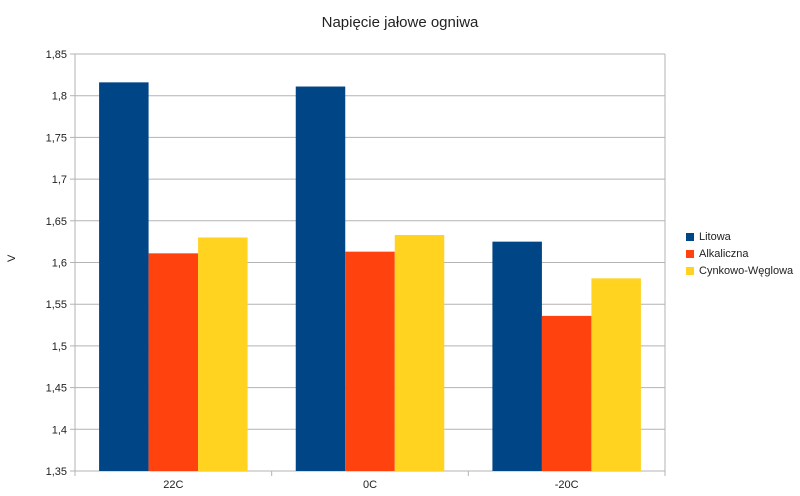 This screenshot has height=496, width=800. I want to click on legend-item-litowa: Litowa, so click(739, 236).